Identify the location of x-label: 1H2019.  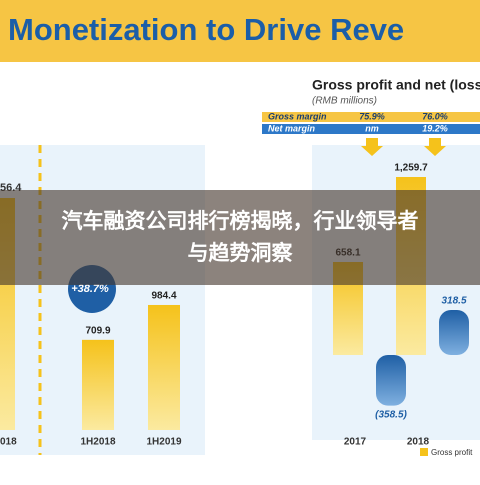
(163, 442).